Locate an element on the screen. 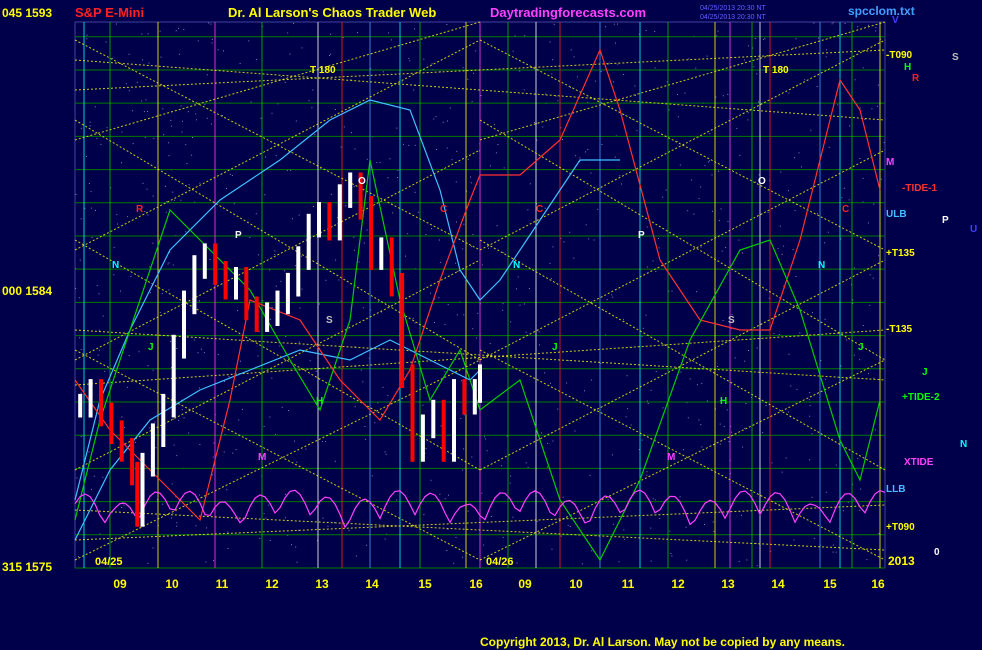  planet-letter: N is located at coordinates (115, 265).